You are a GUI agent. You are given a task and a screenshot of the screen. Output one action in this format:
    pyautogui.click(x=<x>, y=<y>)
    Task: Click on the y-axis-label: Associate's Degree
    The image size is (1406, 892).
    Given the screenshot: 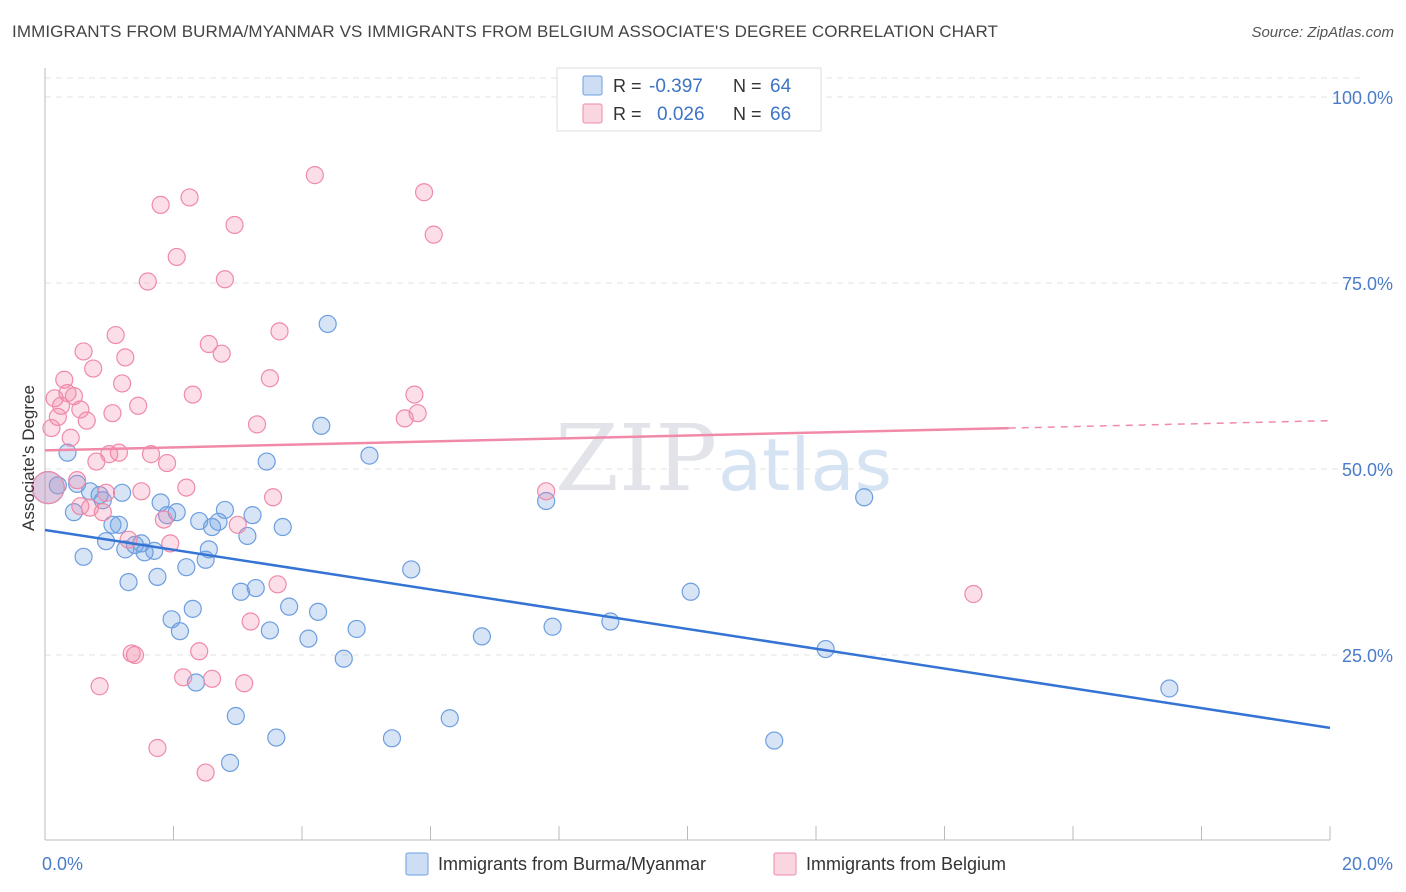 What is the action you would take?
    pyautogui.click(x=28, y=458)
    